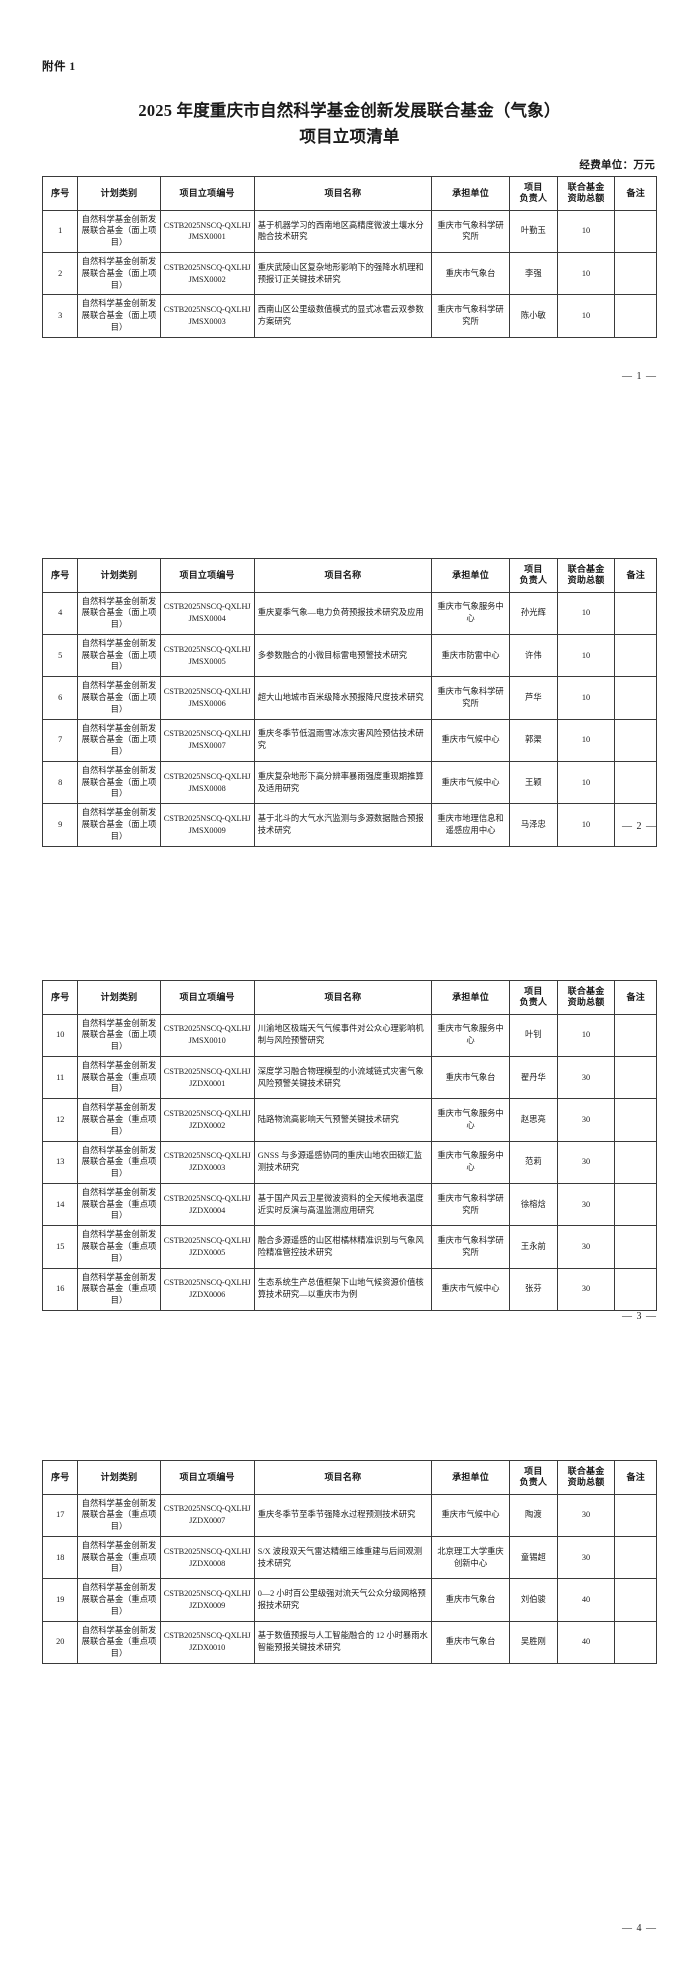  I want to click on cell-index: 2, so click(60, 273).